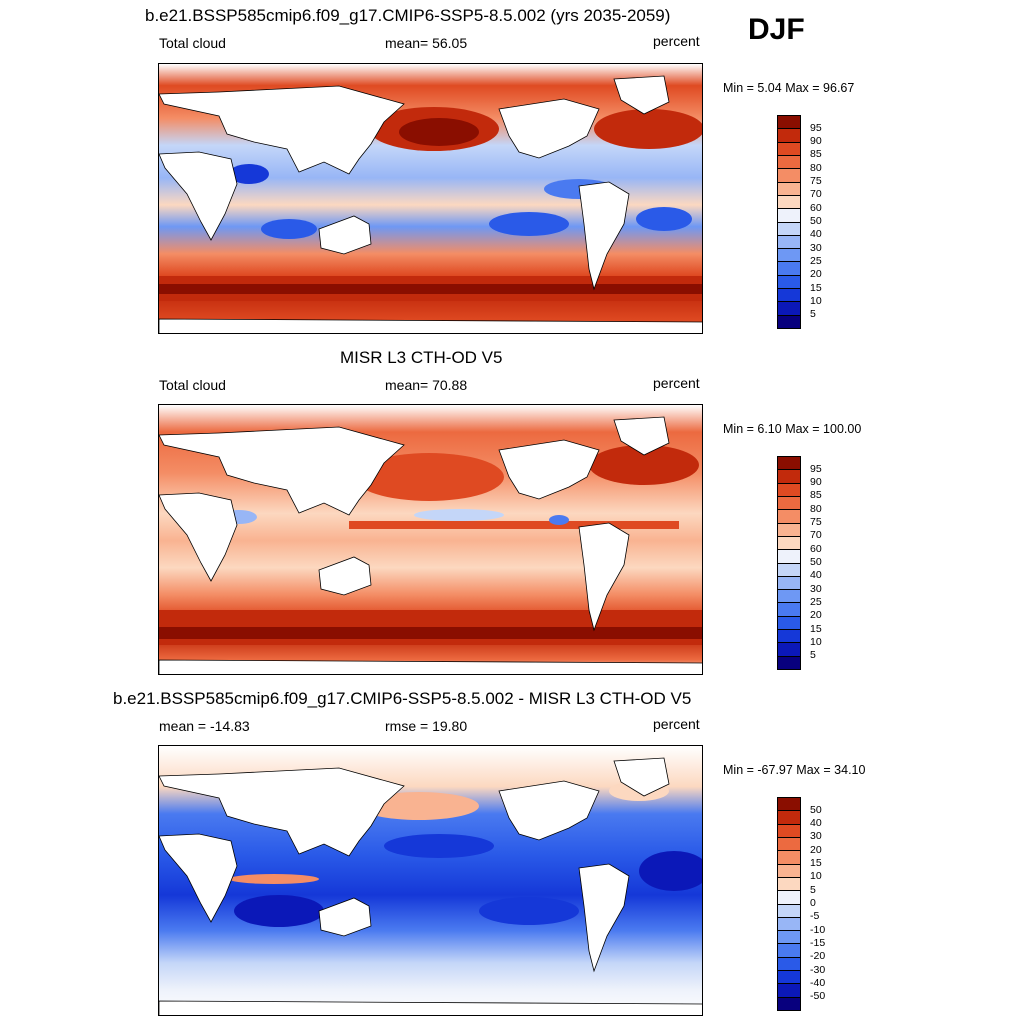 The width and height of the screenshot is (1024, 1024). I want to click on colorbar-tick-label: -20, so click(818, 956).